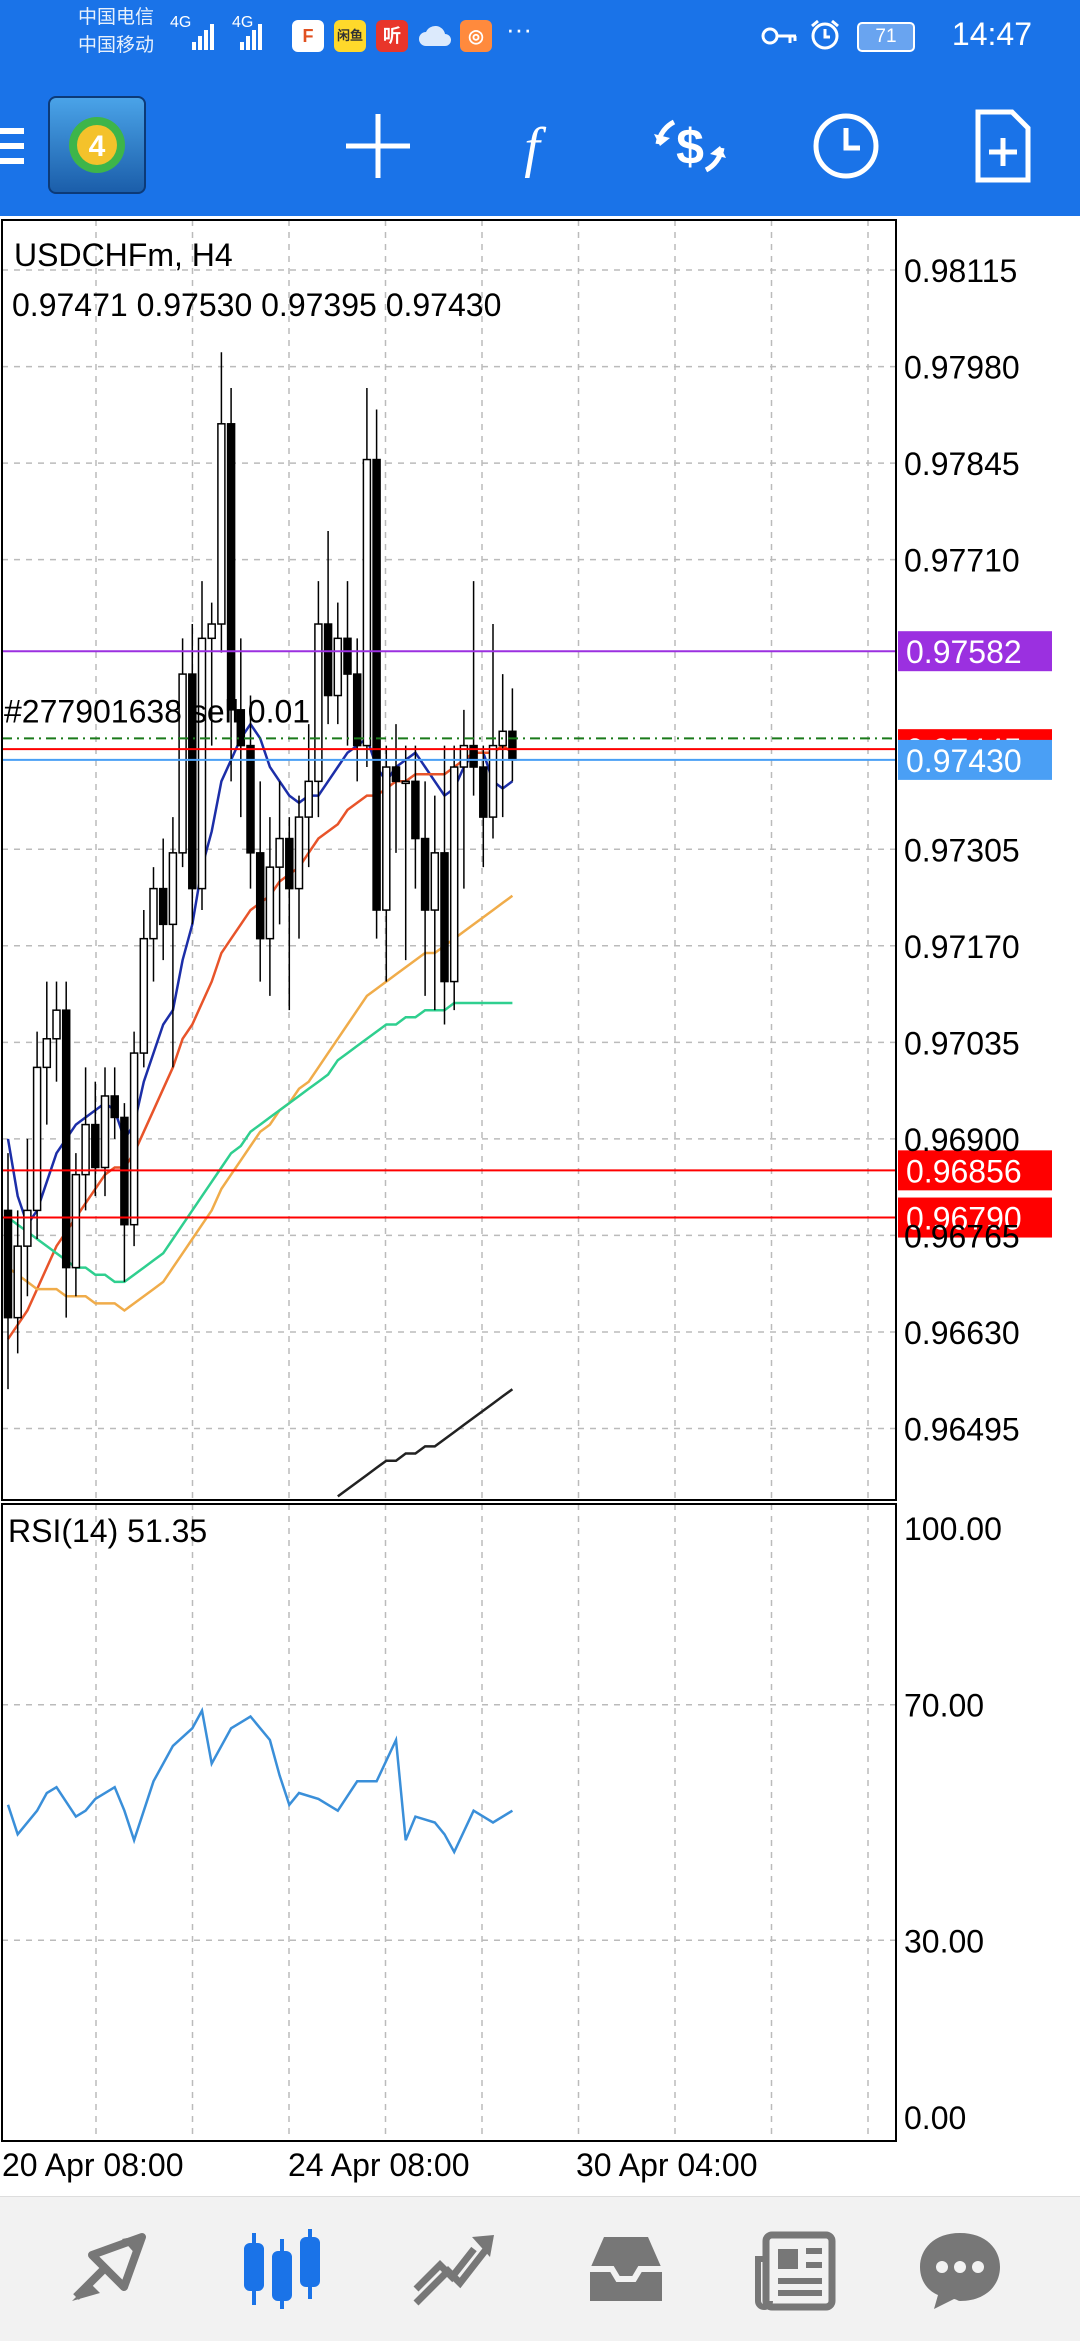 Image resolution: width=1080 pixels, height=2341 pixels. Describe the element at coordinates (962, 1043) in the screenshot. I see `price-axis-label: 0.97035` at that location.